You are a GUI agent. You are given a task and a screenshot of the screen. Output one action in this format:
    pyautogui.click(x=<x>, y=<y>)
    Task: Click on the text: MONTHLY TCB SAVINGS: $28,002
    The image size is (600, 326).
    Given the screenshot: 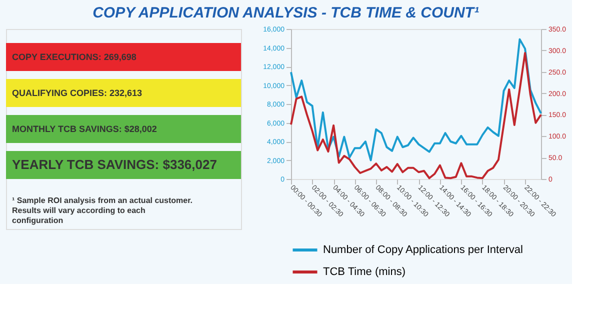 What is the action you would take?
    pyautogui.click(x=84, y=129)
    